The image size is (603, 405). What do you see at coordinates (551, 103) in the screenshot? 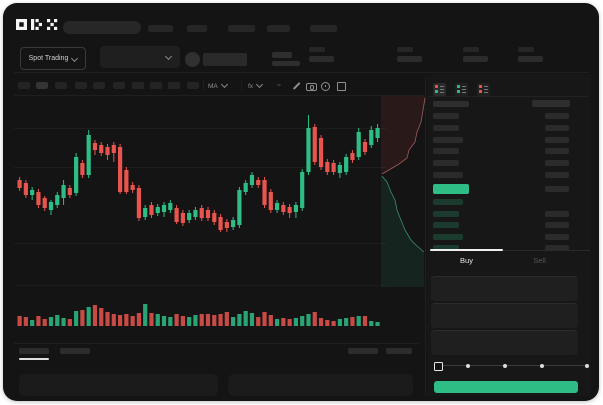
I see `orderbook-header-amount` at bounding box center [551, 103].